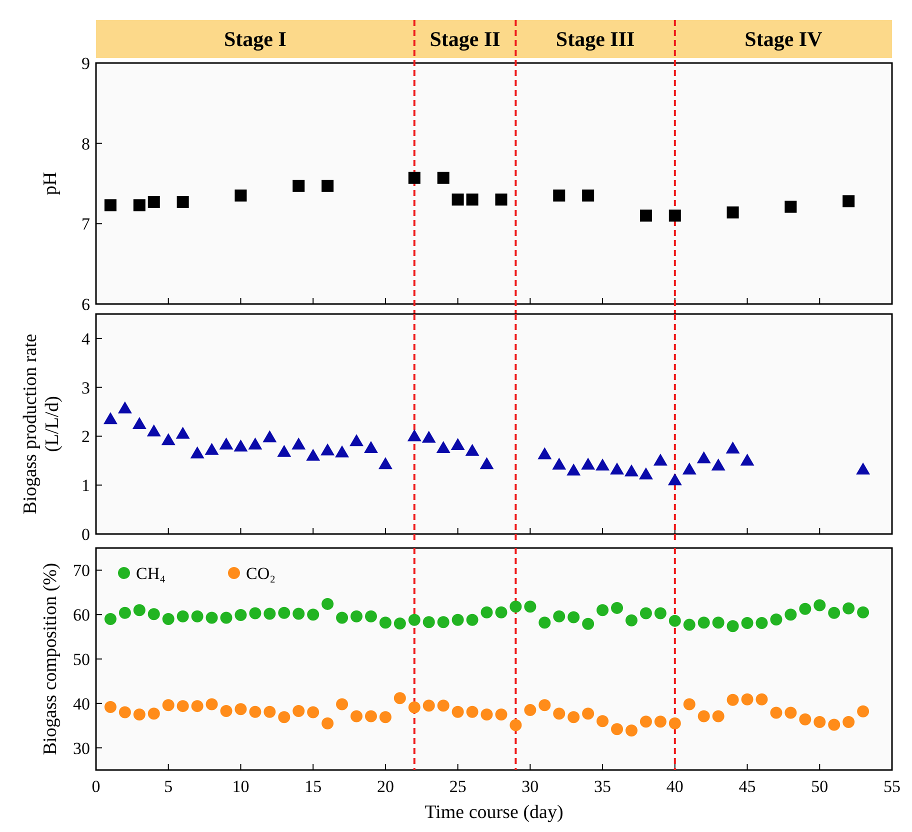  What do you see at coordinates (86, 486) in the screenshot?
I see `y-tick-label: 1` at bounding box center [86, 486].